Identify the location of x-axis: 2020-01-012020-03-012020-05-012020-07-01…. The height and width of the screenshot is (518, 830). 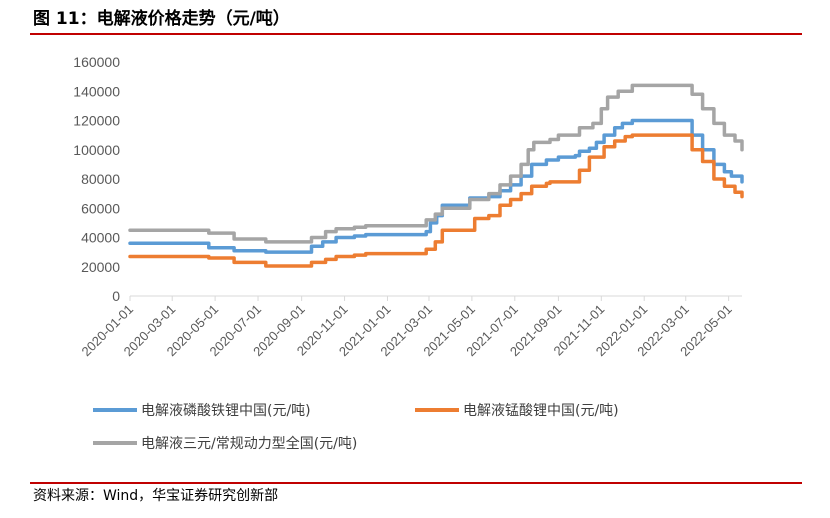
(410, 327).